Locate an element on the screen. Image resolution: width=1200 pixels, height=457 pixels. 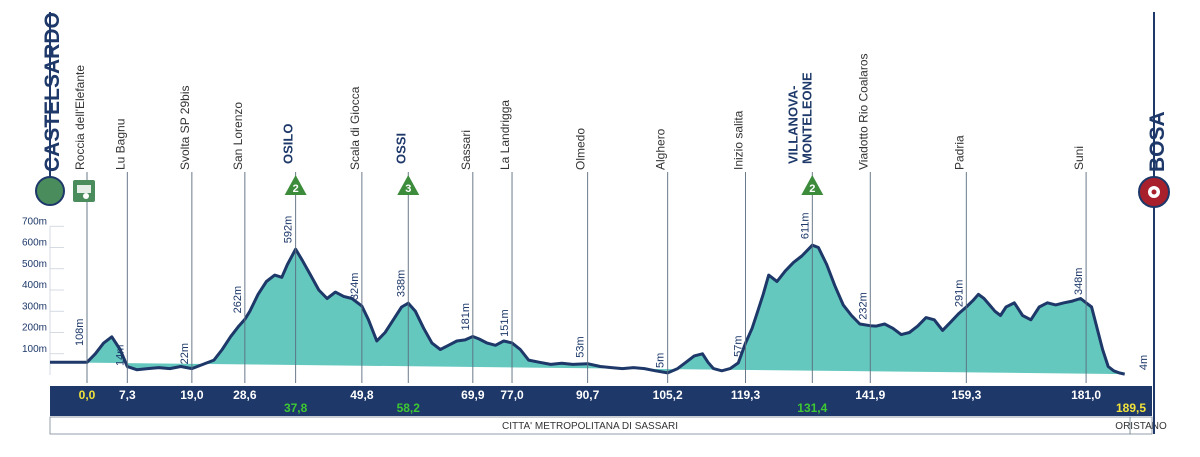
km-bar-background is located at coordinates (601, 401).